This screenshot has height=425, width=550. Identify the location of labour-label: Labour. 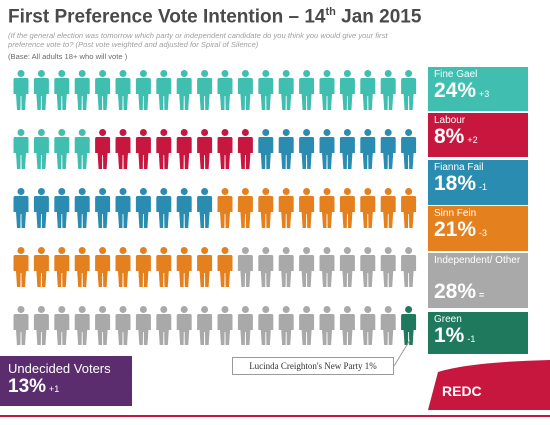
(450, 120).